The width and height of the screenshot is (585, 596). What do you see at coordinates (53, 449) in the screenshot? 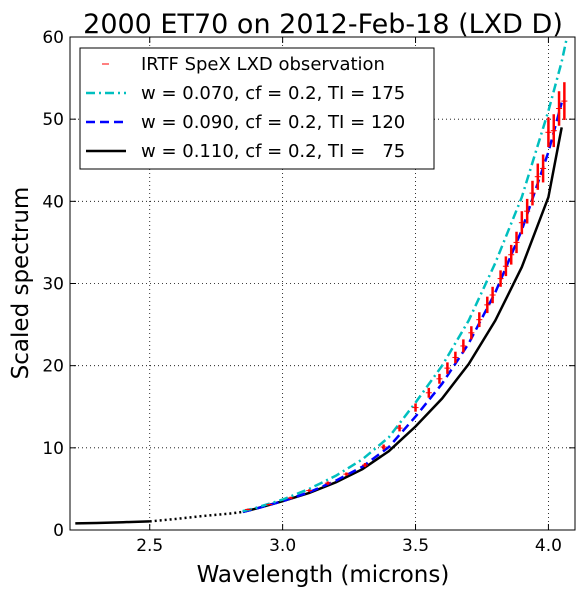
I see `y-tick-label: 10` at bounding box center [53, 449].